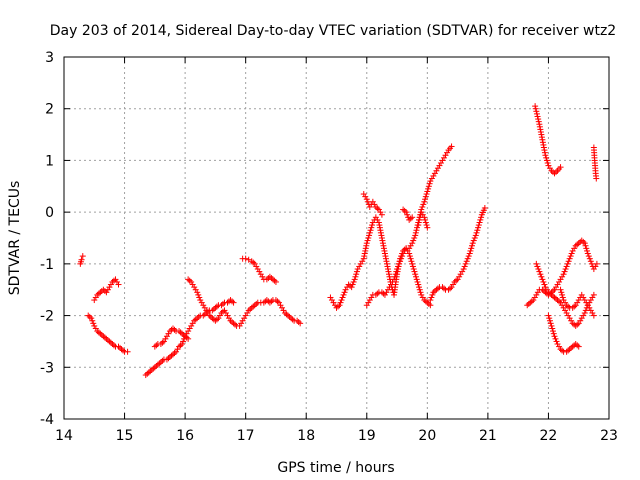 The height and width of the screenshot is (480, 640). I want to click on x-tick-label: 14, so click(64, 436).